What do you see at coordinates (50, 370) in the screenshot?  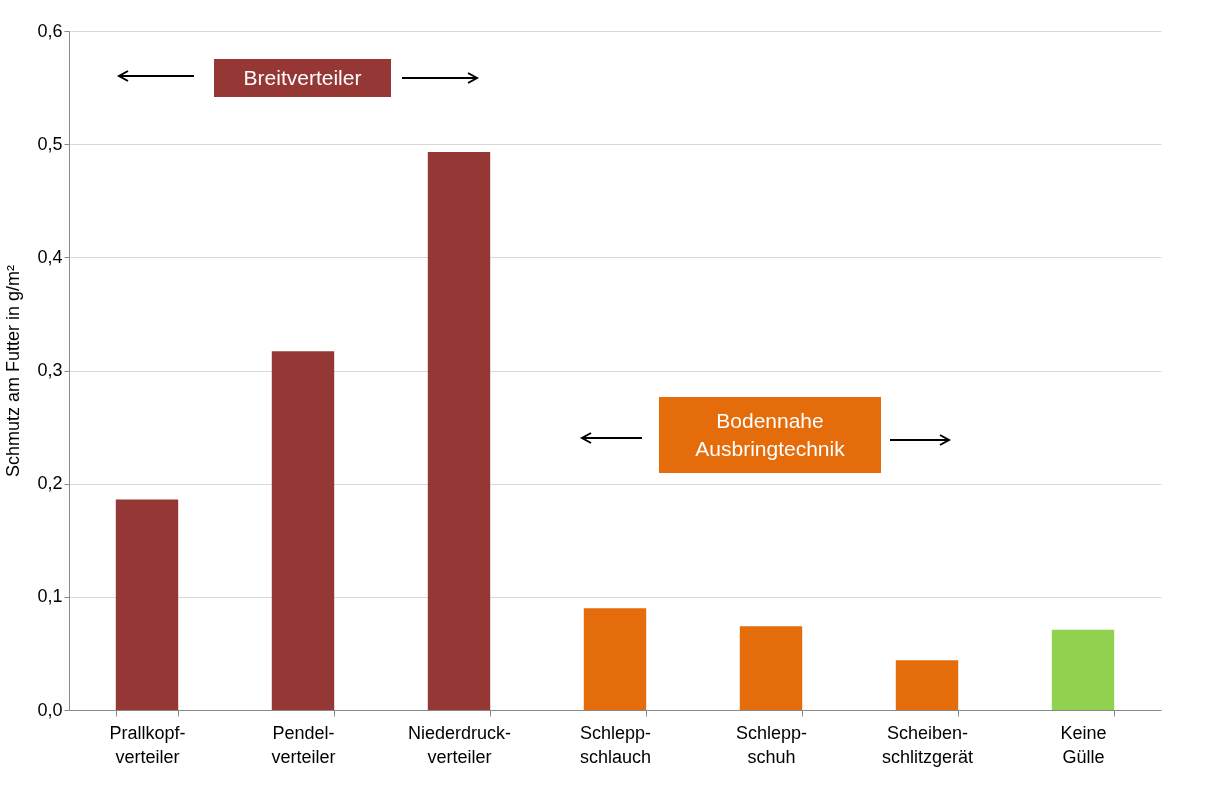 I see `y-tick-label: 0,3` at bounding box center [50, 370].